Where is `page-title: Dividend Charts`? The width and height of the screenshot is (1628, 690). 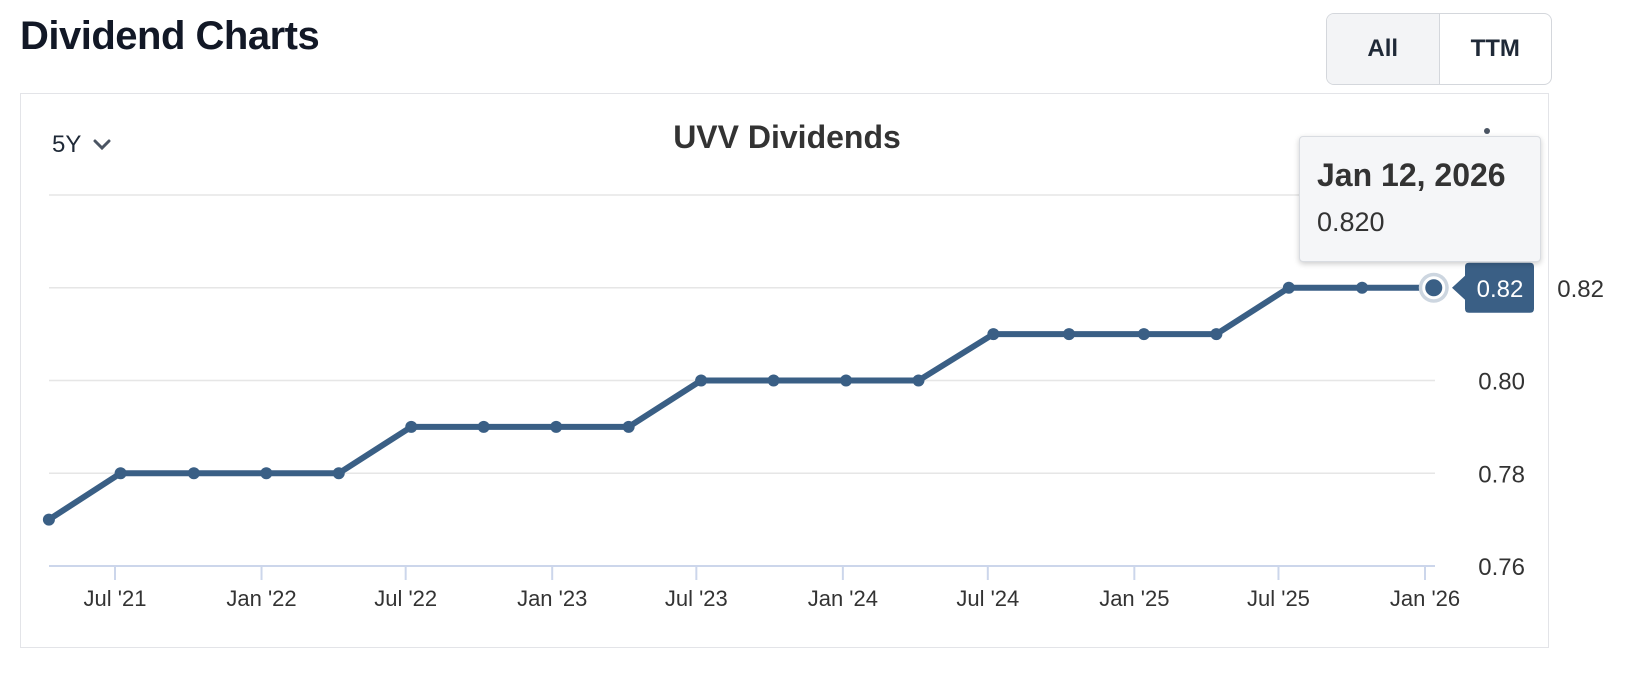 page-title: Dividend Charts is located at coordinates (170, 36).